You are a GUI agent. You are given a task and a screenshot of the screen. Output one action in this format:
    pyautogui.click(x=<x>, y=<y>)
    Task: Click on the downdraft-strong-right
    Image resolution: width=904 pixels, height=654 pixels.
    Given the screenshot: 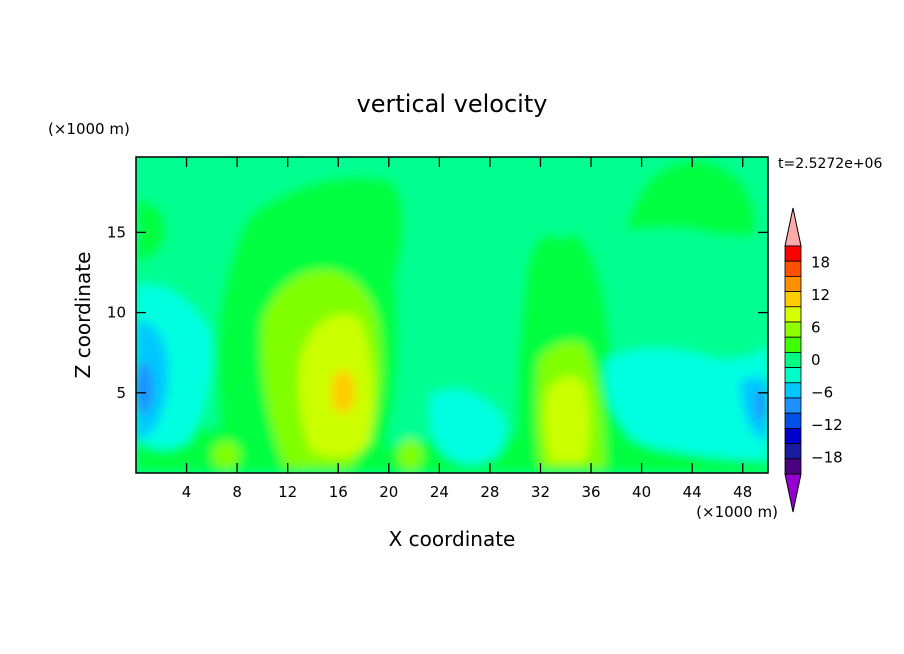 What is the action you would take?
    pyautogui.click(x=762, y=405)
    